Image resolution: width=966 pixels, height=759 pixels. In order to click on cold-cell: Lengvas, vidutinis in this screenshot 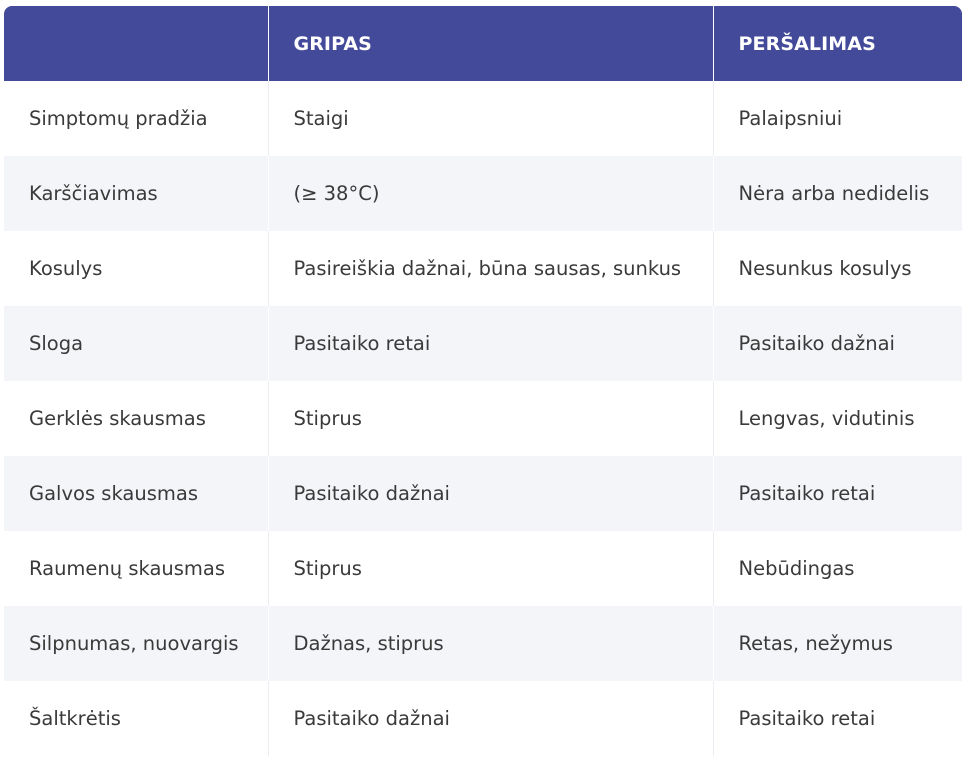, I will do `click(837, 418)`.